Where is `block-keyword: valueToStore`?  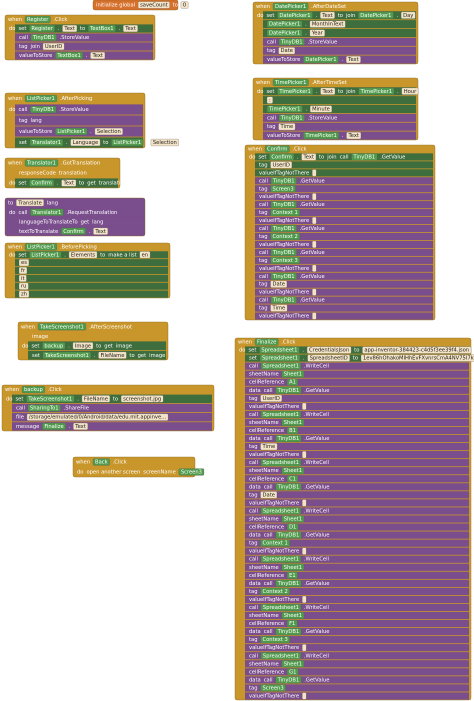 block-keyword: valueToStore is located at coordinates (283, 60).